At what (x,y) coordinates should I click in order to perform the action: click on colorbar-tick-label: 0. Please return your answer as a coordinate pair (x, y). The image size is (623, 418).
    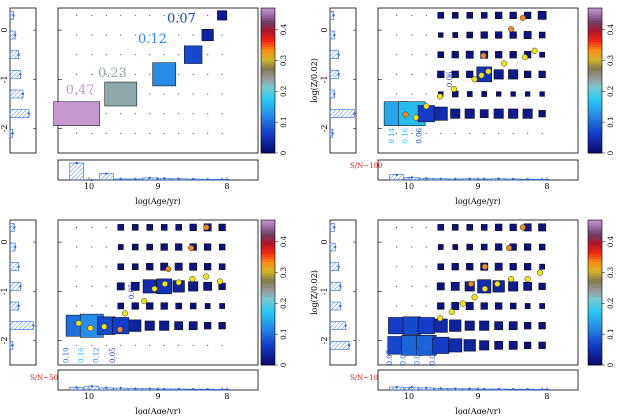
    Looking at the image, I should click on (611, 365).